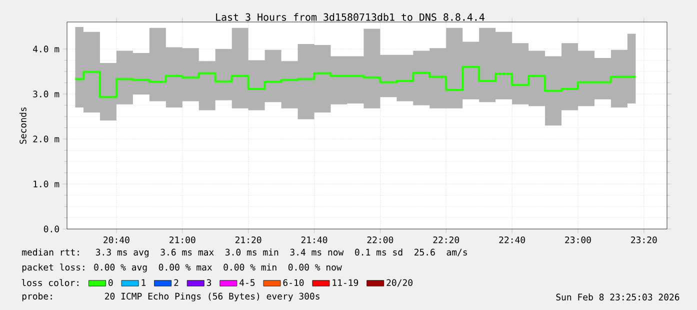 The width and height of the screenshot is (697, 310). Describe the element at coordinates (46, 49) in the screenshot. I see `y-tick-label: 4.0 m` at that location.